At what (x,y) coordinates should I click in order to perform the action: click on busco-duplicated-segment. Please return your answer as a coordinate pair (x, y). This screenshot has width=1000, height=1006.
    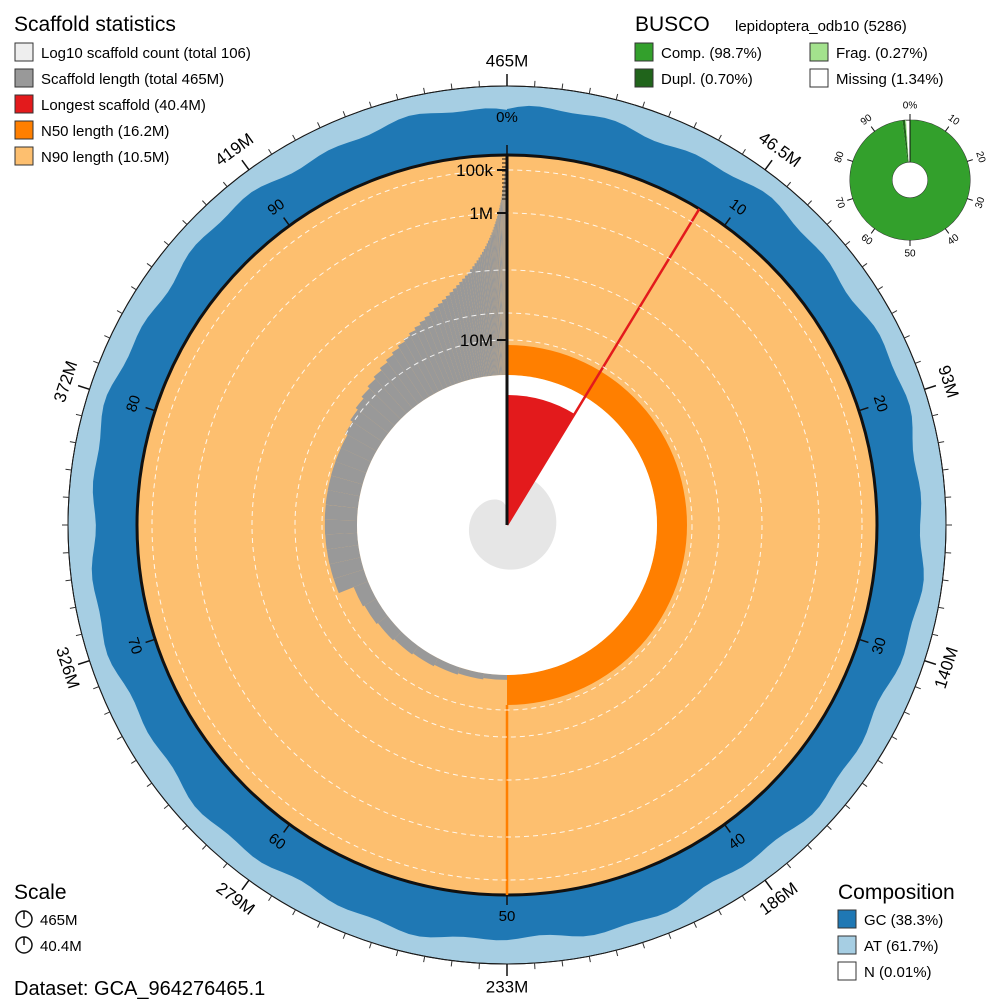
    Looking at the image, I should click on (905, 141).